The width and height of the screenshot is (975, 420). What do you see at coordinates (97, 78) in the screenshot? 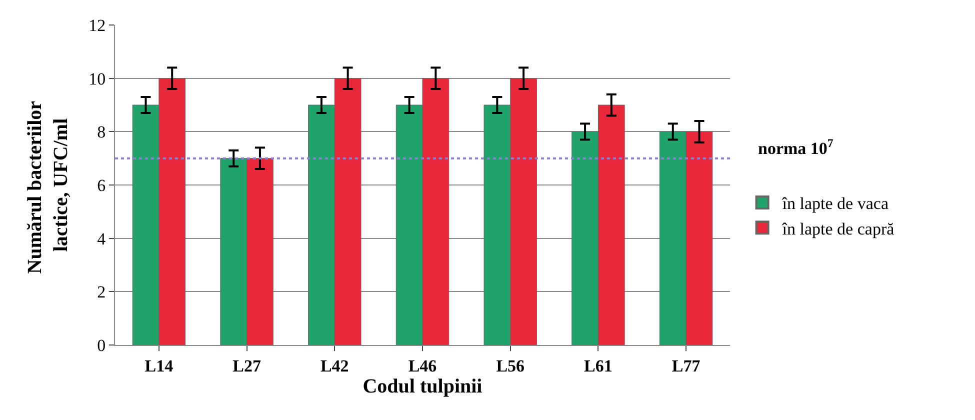
I see `y-tick-label: 10` at bounding box center [97, 78].